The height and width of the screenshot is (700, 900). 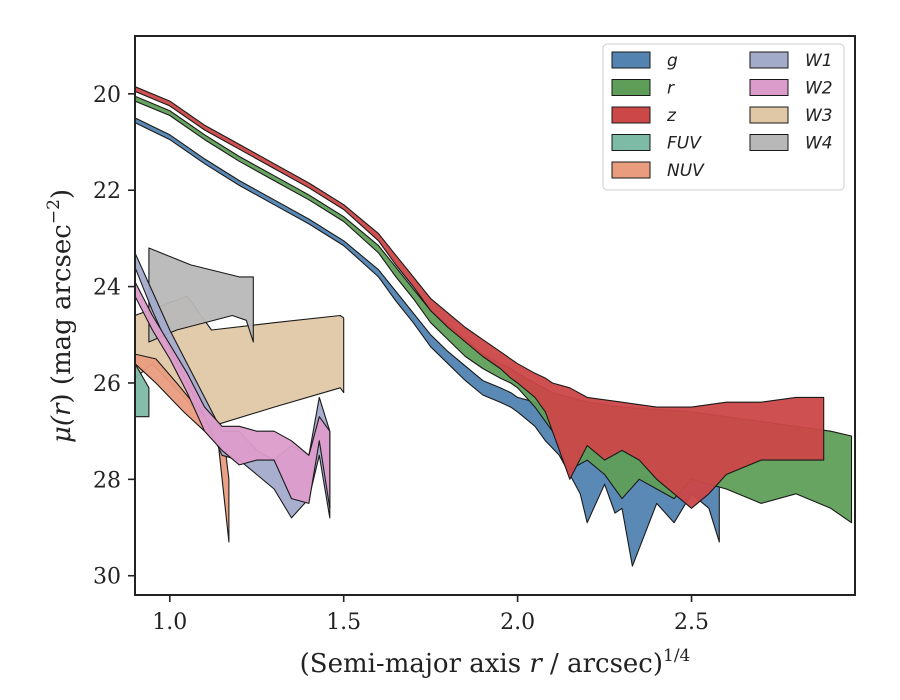 I want to click on legend-swatch-w3, so click(x=769, y=115).